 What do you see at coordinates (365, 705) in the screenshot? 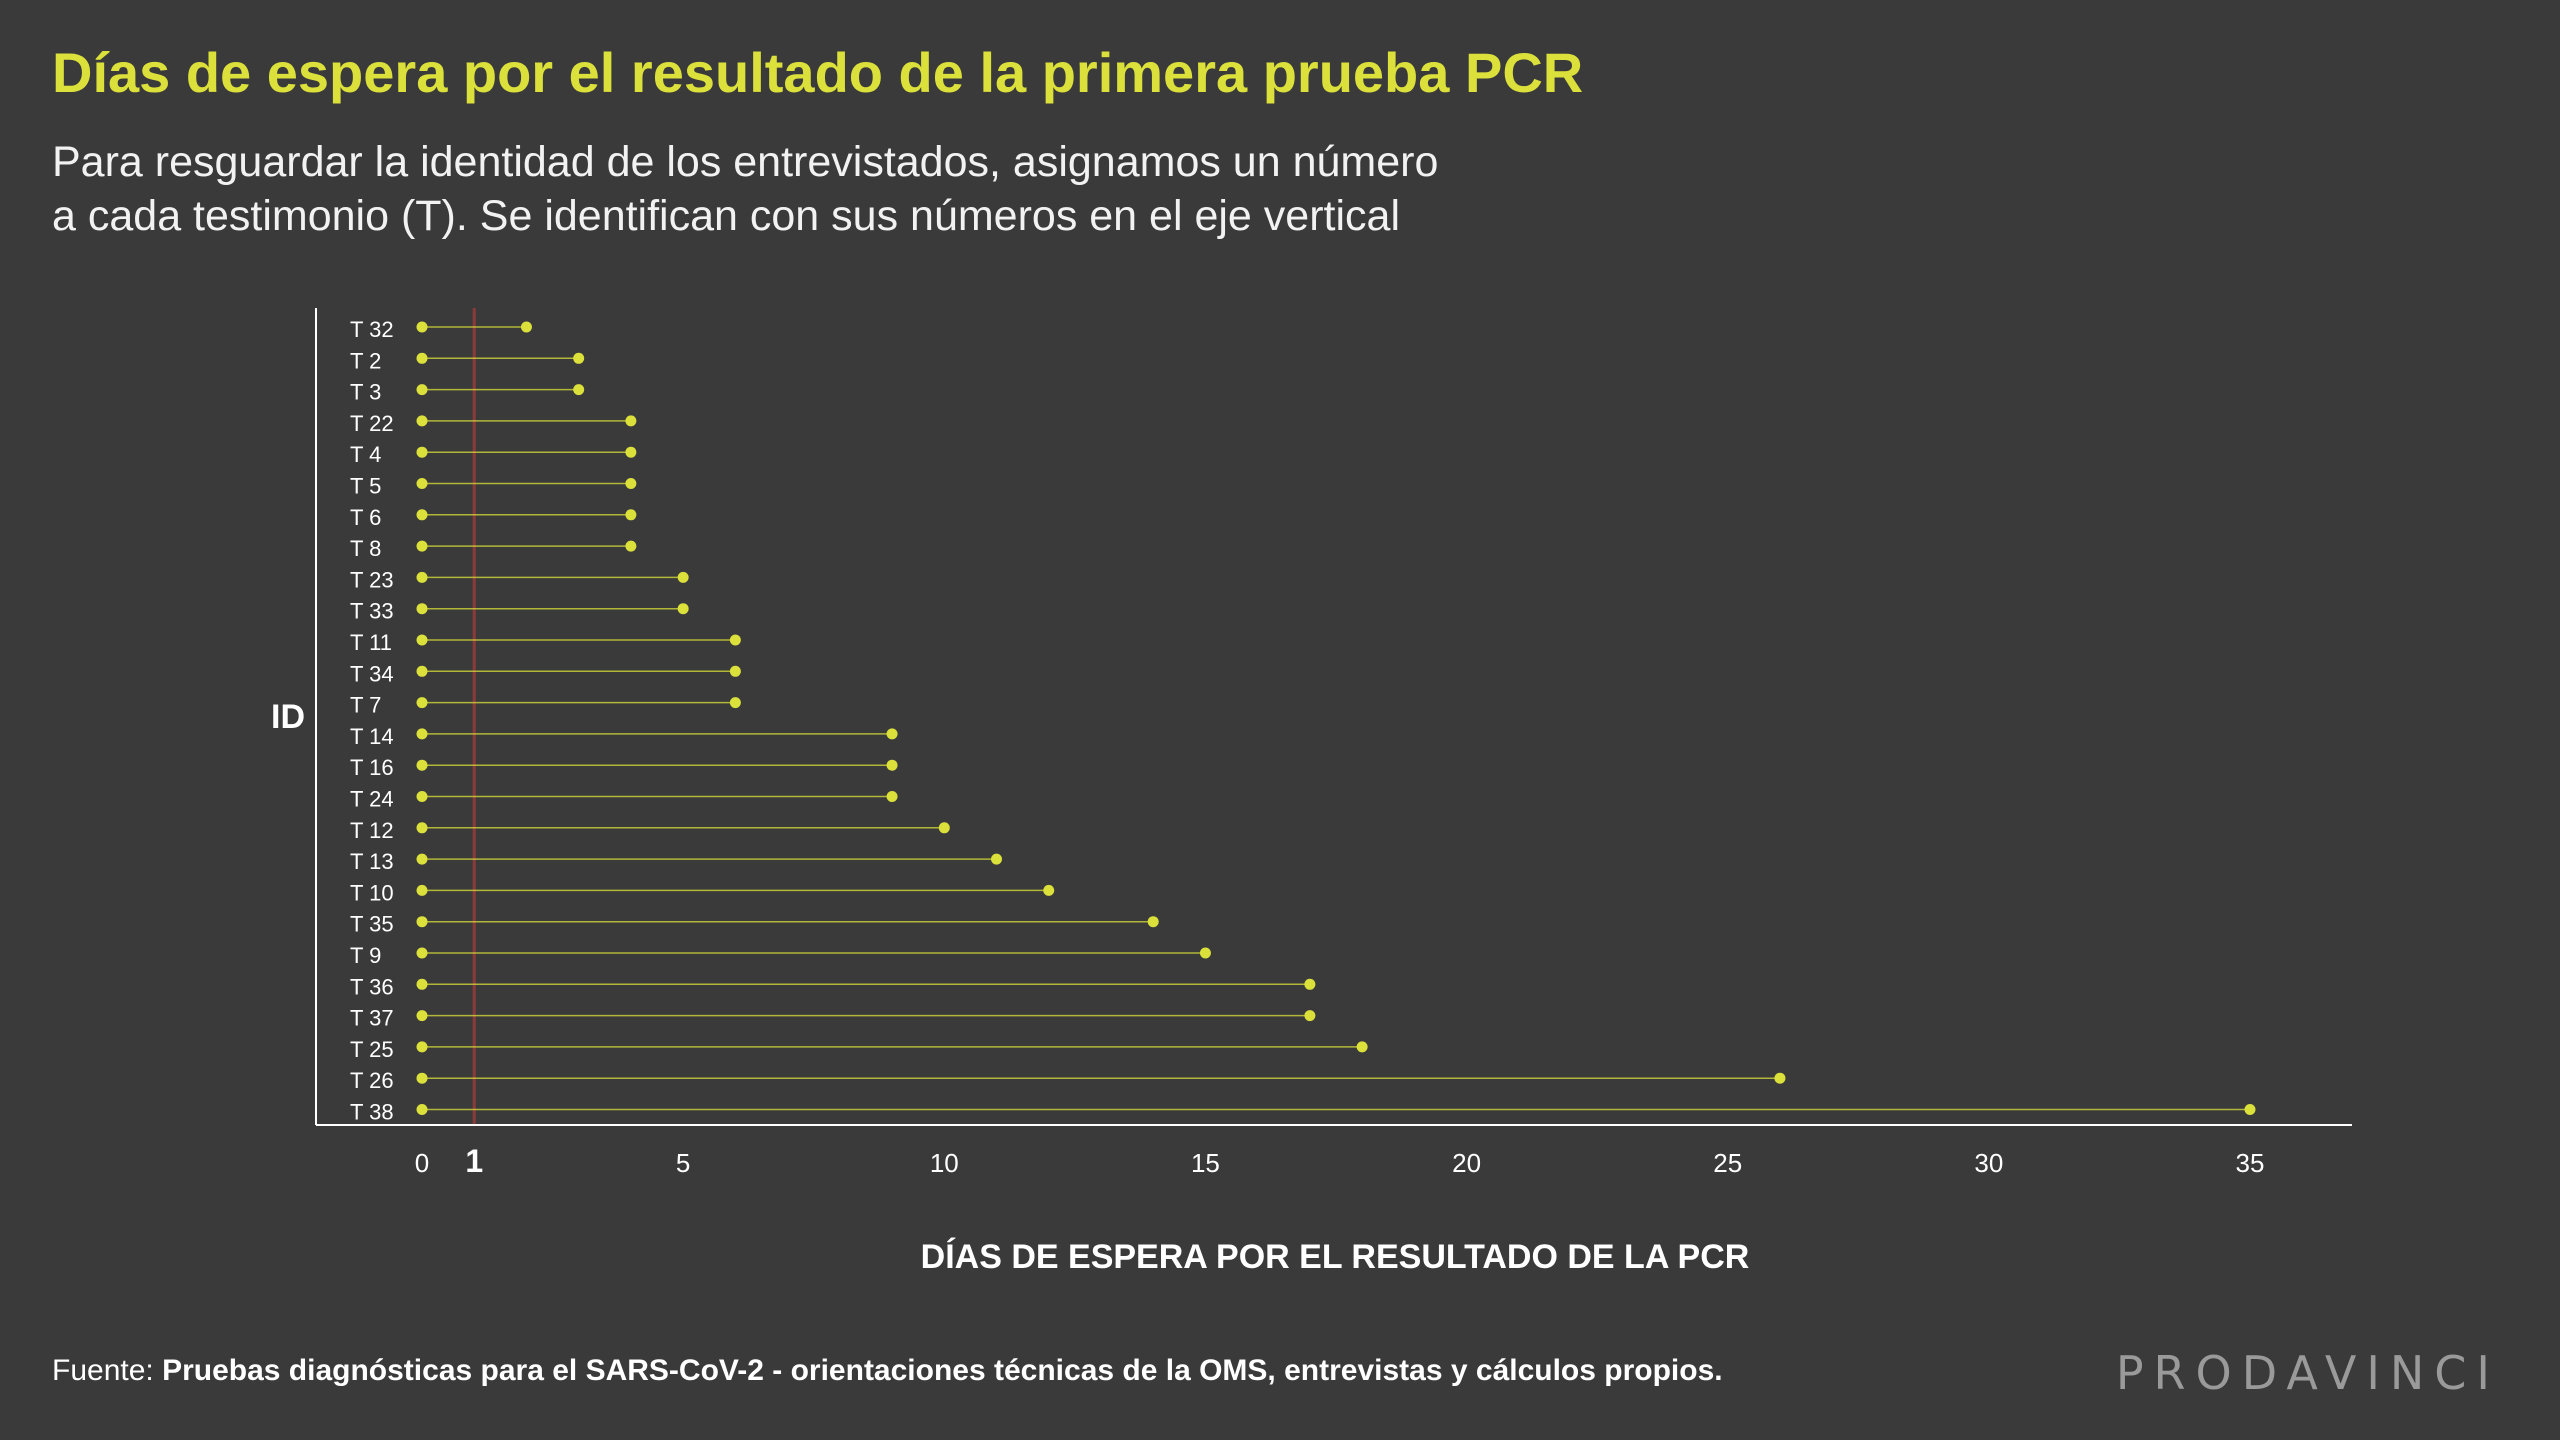
I see `row-label: T 7` at bounding box center [365, 705].